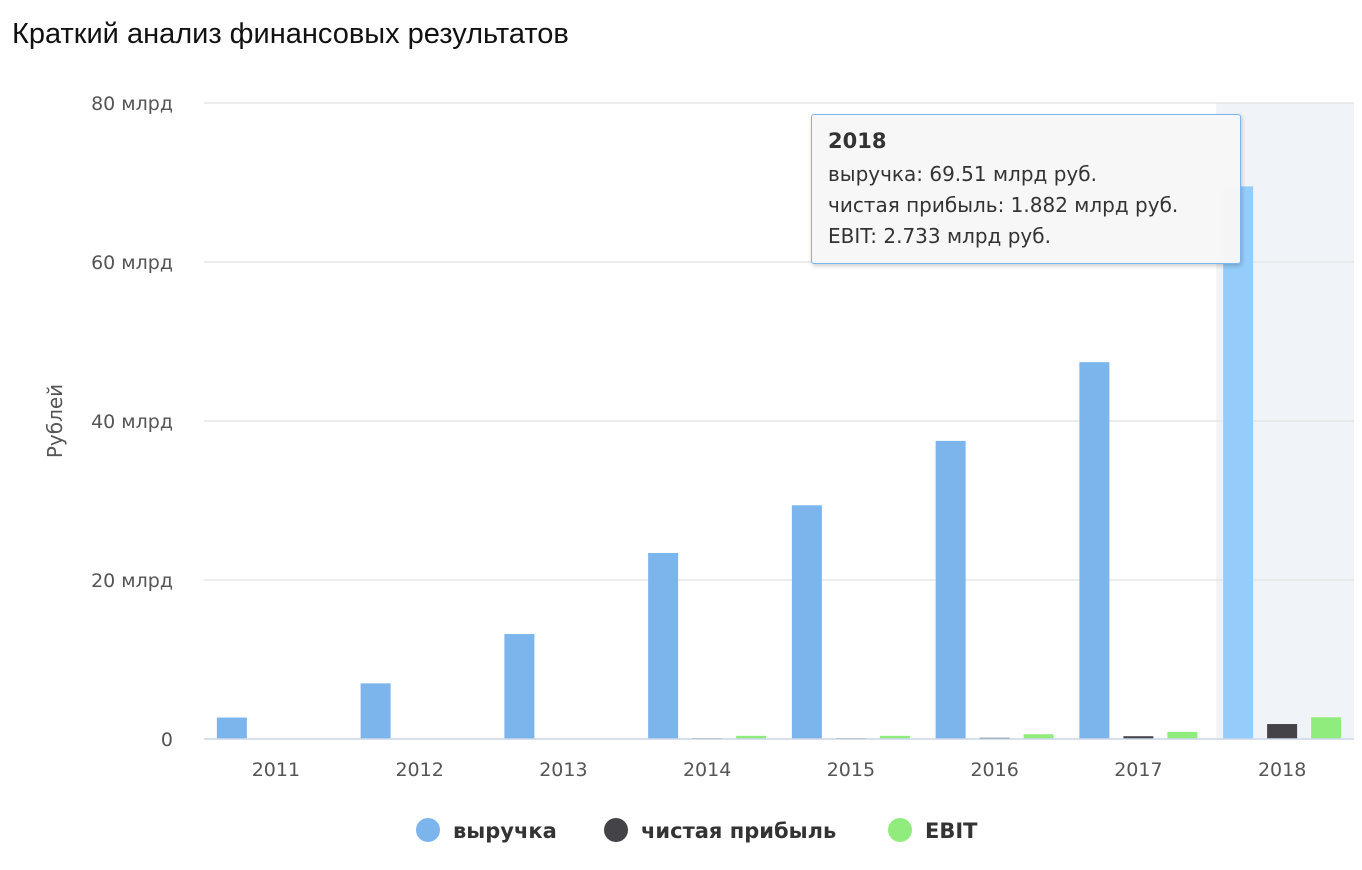 The width and height of the screenshot is (1362, 870). Describe the element at coordinates (132, 104) in the screenshot. I see `y-tick-label: 80 млрд` at that location.